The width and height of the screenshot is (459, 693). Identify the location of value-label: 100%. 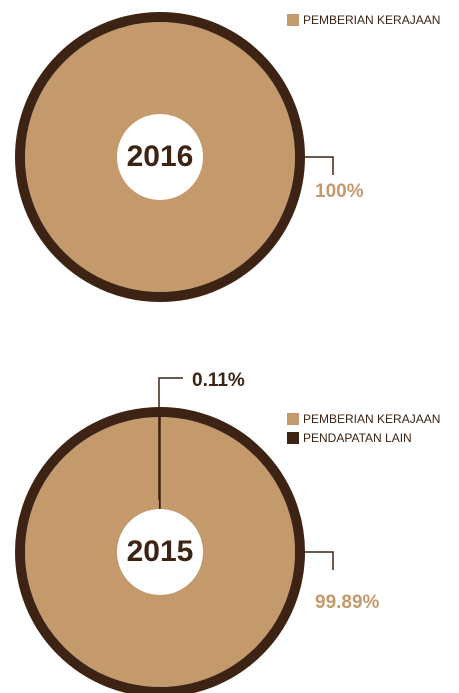
(339, 191).